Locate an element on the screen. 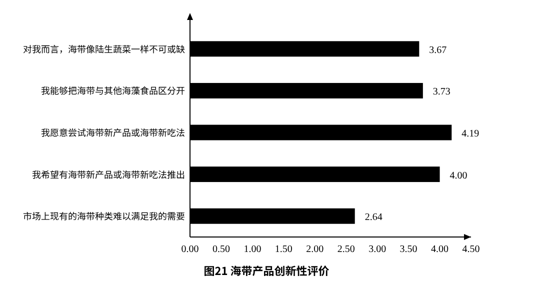 Image resolution: width=543 pixels, height=303 pixels. y-tick-label: 对我而言，海带像陆生蔬菜一样不可或缺 is located at coordinates (103, 49).